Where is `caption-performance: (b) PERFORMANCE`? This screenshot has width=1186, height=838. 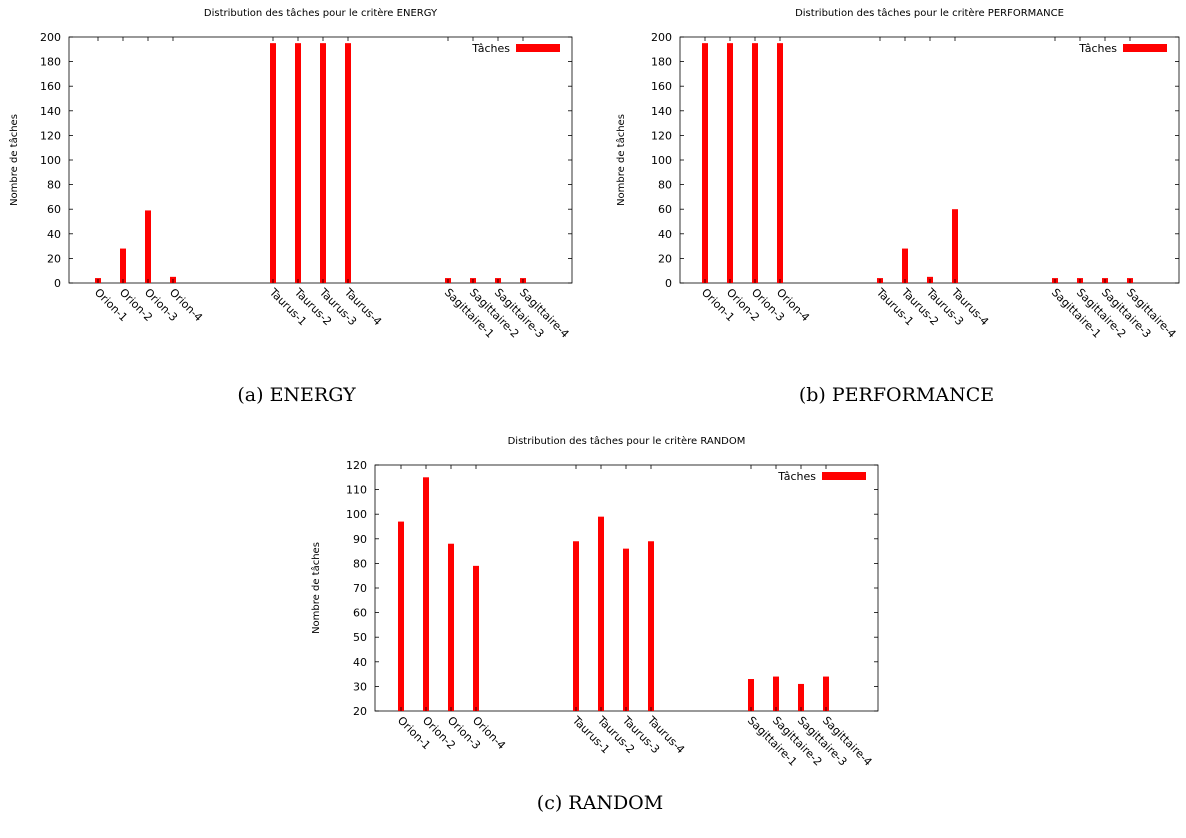 caption-performance: (b) PERFORMANCE is located at coordinates (896, 395).